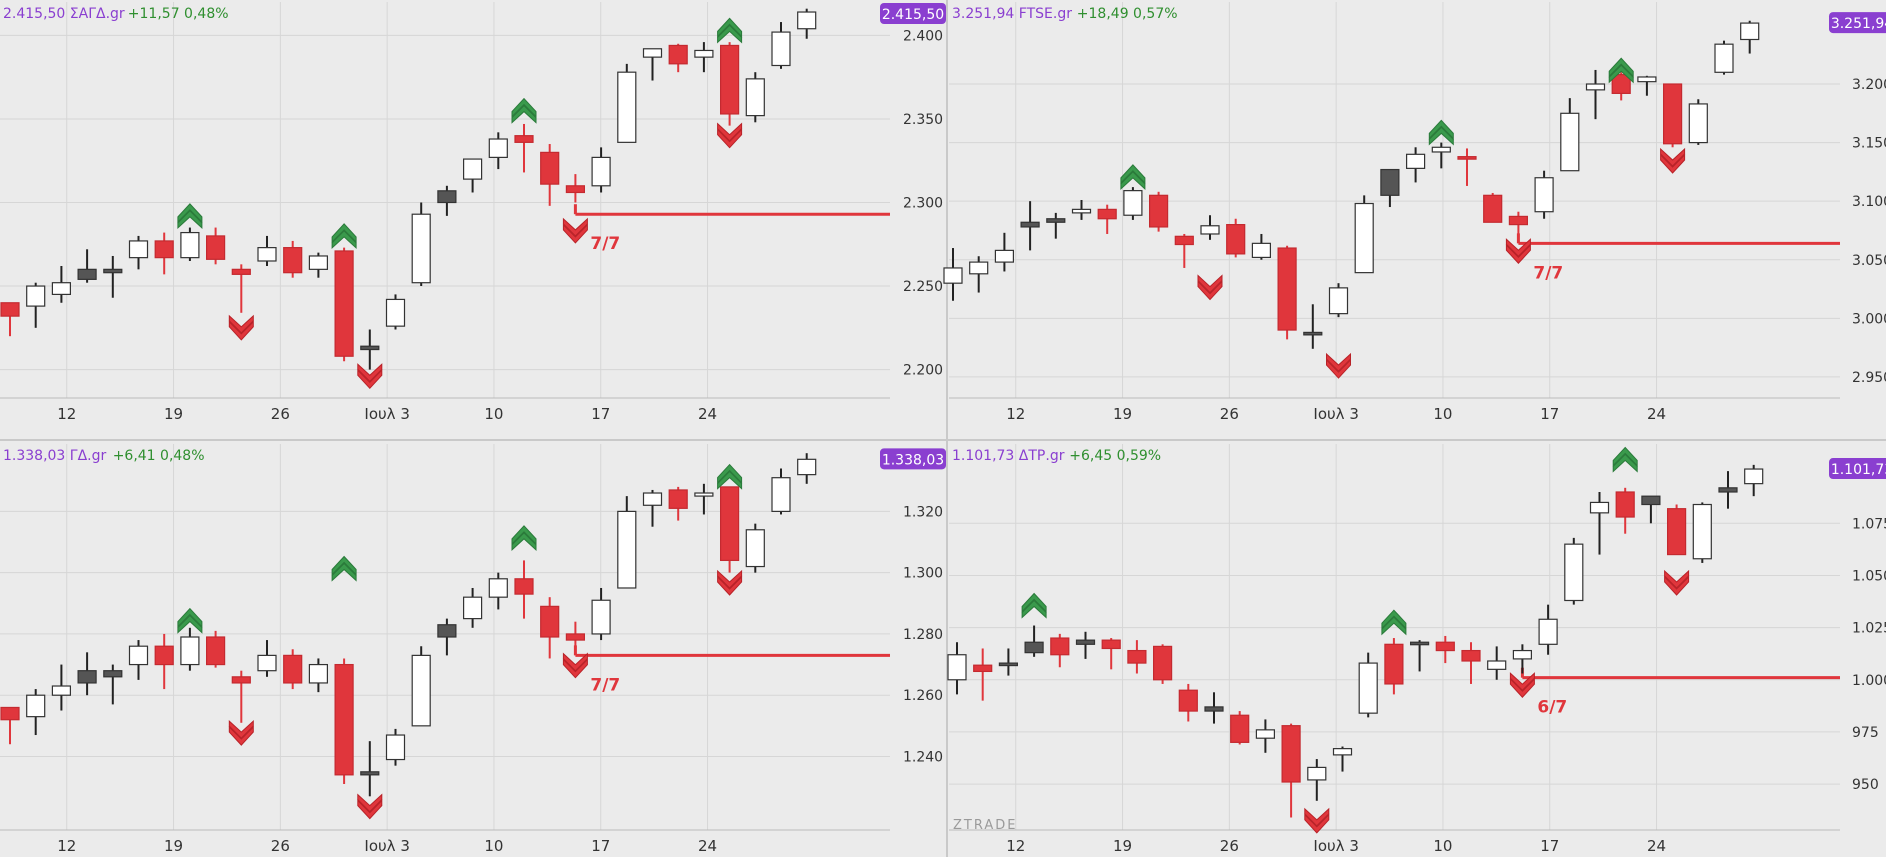 This screenshot has height=857, width=1886. I want to click on support-count-label: 7/7, so click(1548, 273).